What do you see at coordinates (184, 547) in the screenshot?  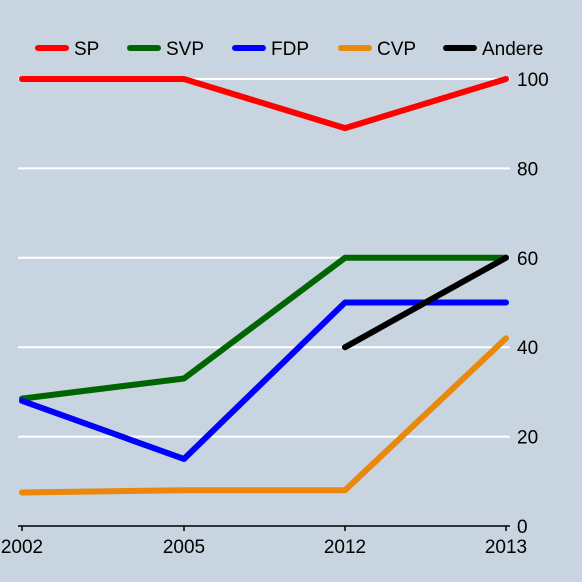 I see `x-tick-label: 2005` at bounding box center [184, 547].